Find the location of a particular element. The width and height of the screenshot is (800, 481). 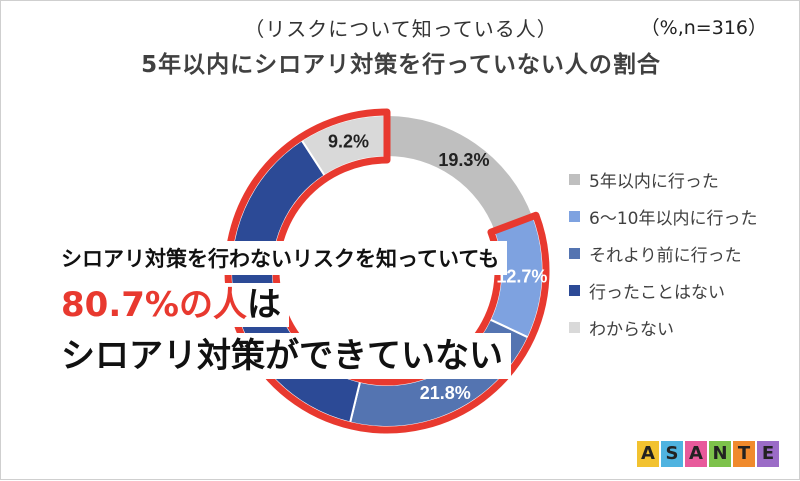

legend-item: 6〜10年以内に行った is located at coordinates (663, 216).